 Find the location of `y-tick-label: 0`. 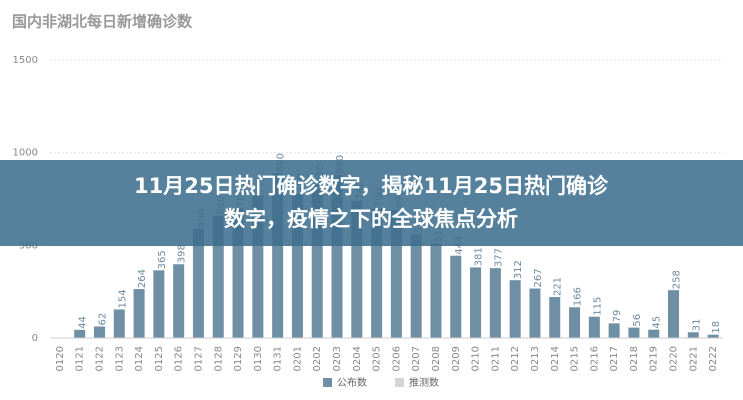

y-tick-label: 0 is located at coordinates (35, 338).